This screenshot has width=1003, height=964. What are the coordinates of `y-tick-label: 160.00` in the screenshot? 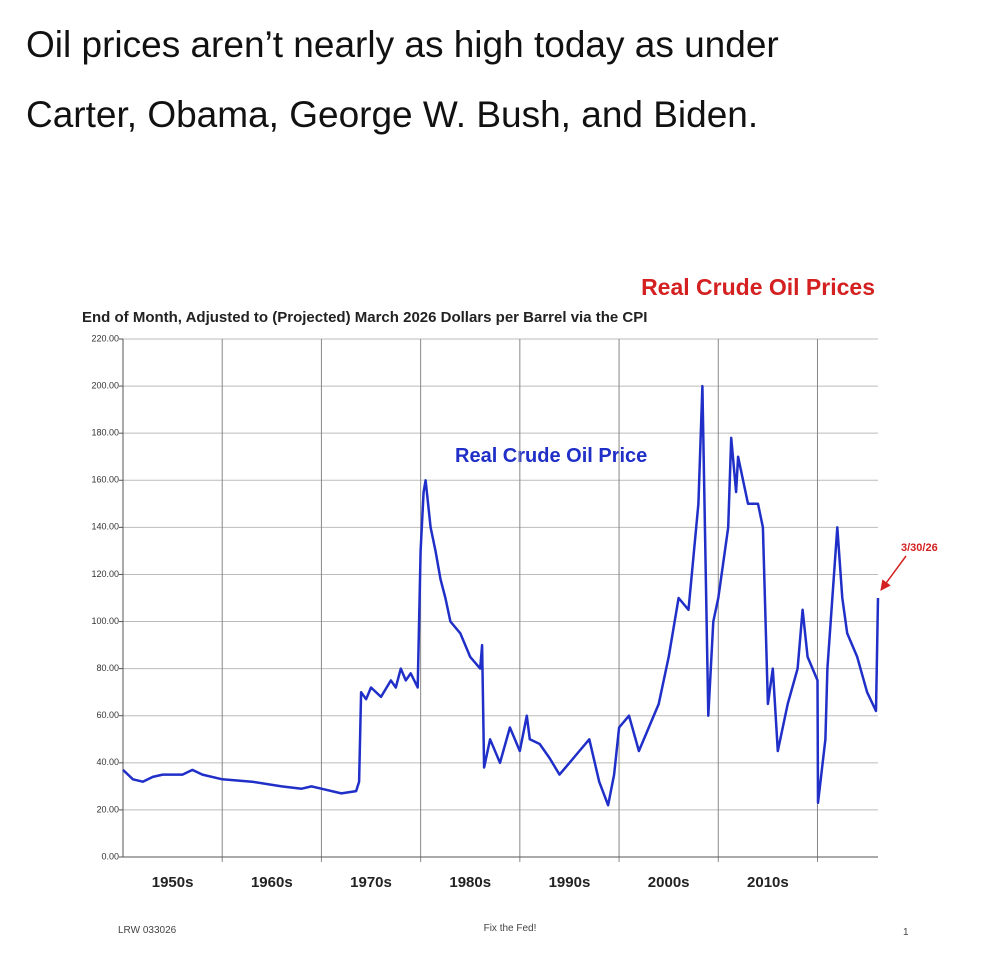 It's located at (105, 480).